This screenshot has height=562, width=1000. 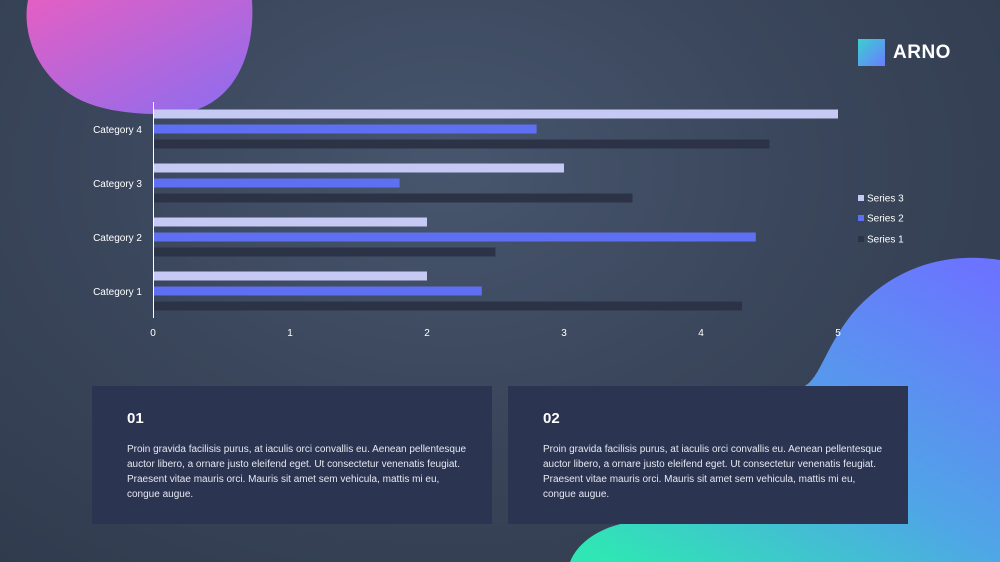 I want to click on brand-name: ARNO, so click(x=922, y=52).